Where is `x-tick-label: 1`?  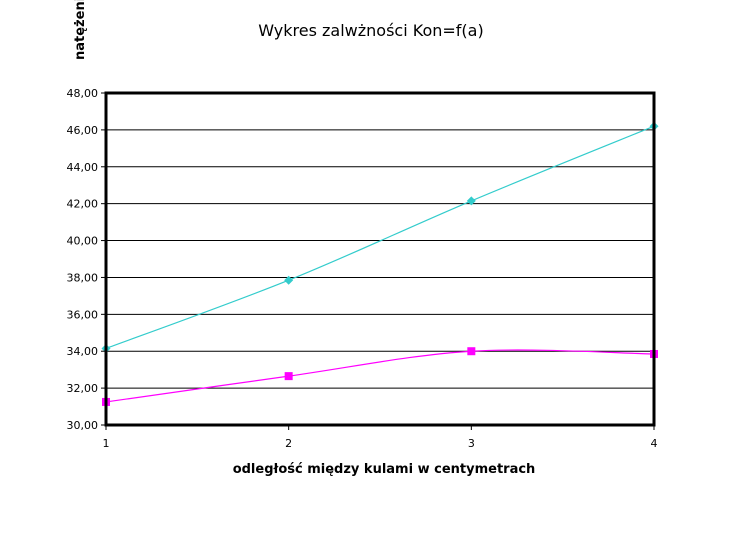 x-tick-label: 1 is located at coordinates (106, 443).